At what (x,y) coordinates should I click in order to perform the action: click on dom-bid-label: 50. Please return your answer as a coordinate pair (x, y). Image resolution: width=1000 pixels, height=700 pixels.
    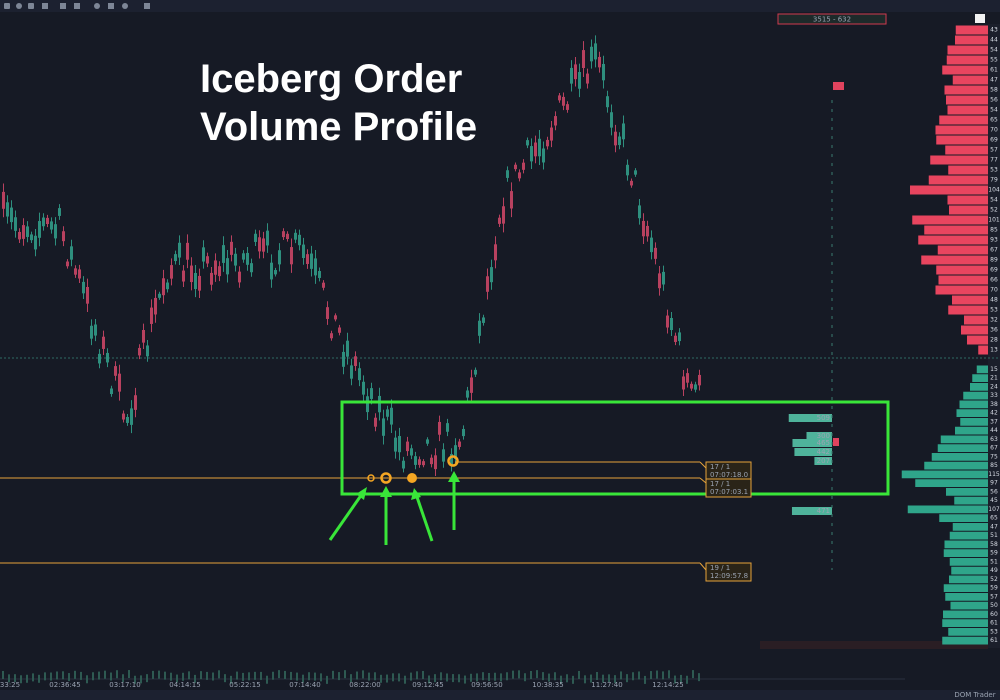
    Looking at the image, I should click on (994, 605).